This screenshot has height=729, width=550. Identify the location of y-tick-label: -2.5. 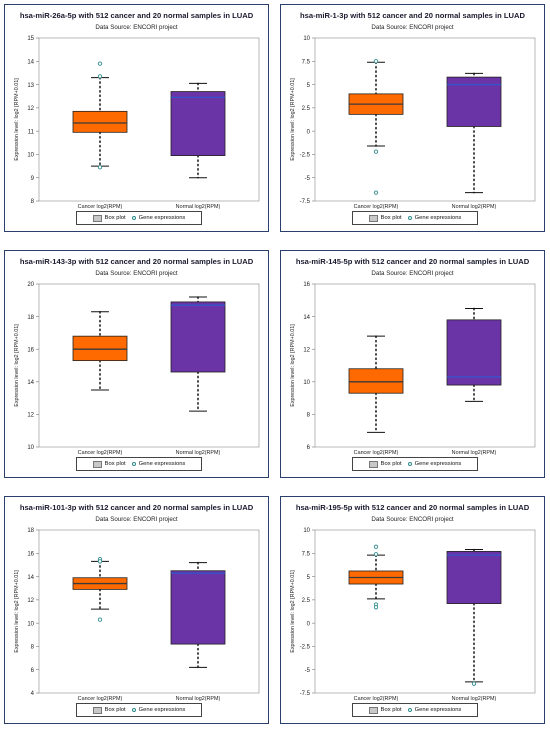
(305, 648).